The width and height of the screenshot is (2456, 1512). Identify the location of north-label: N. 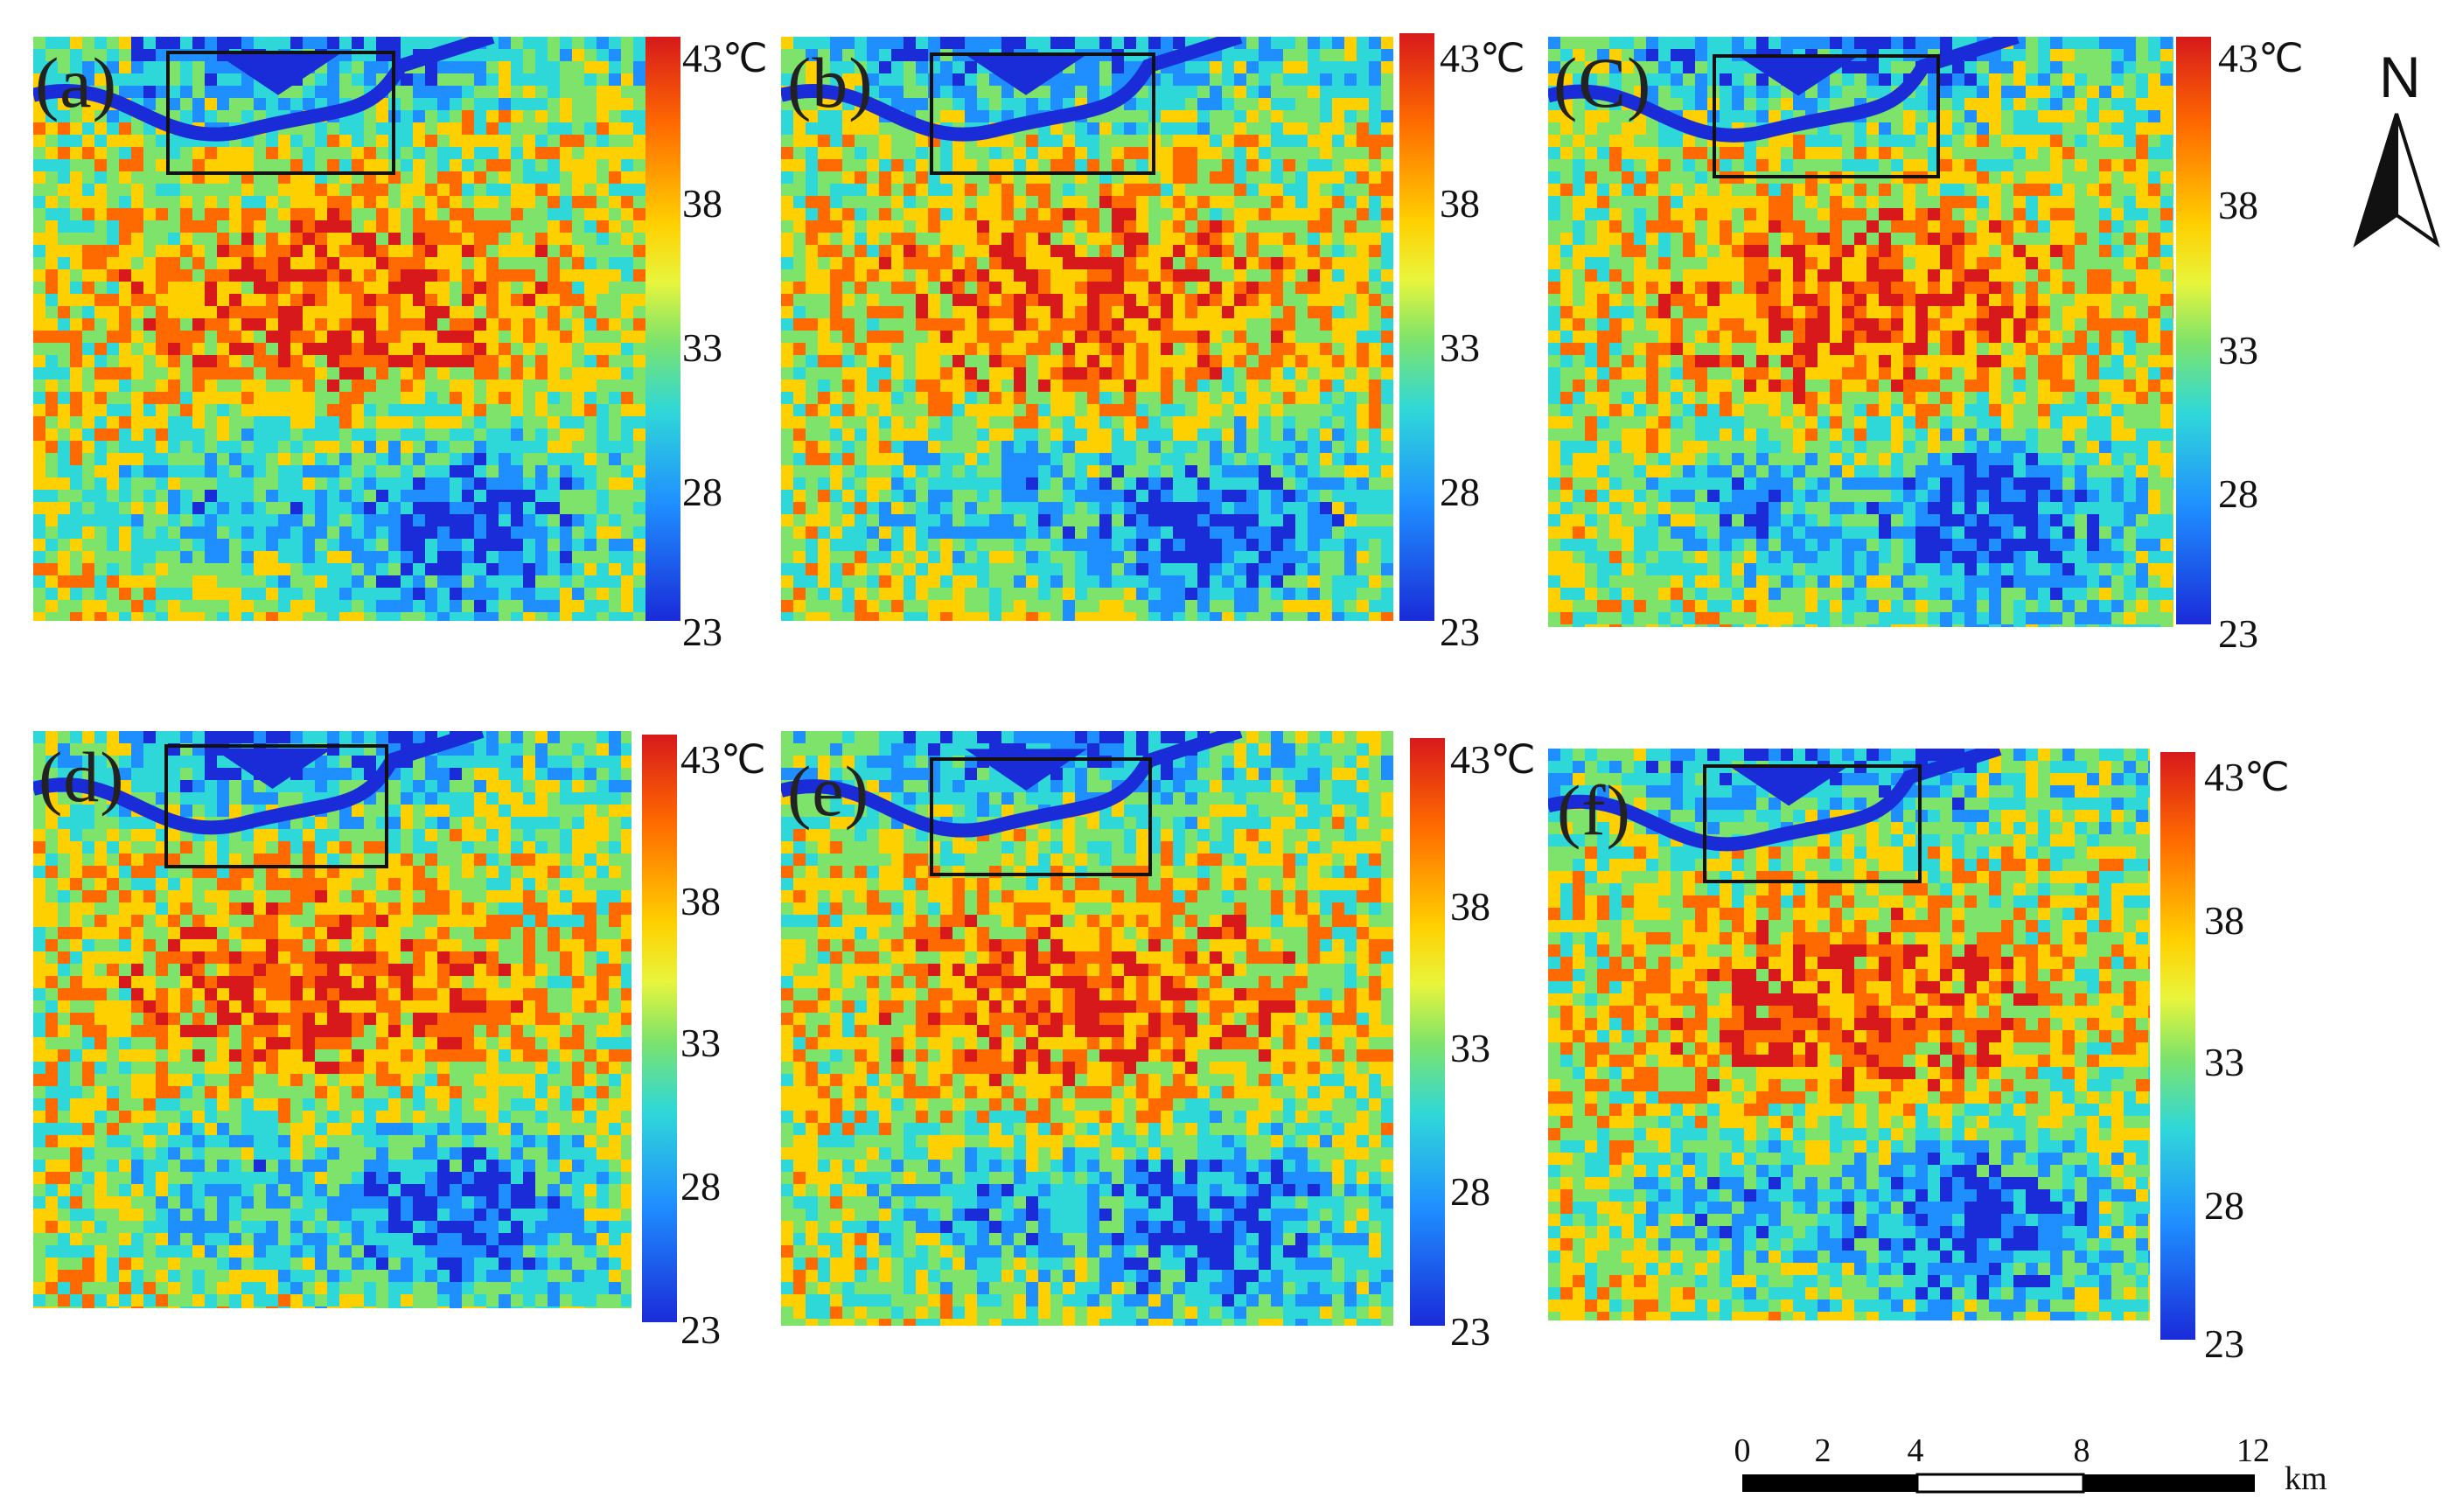
(2400, 77).